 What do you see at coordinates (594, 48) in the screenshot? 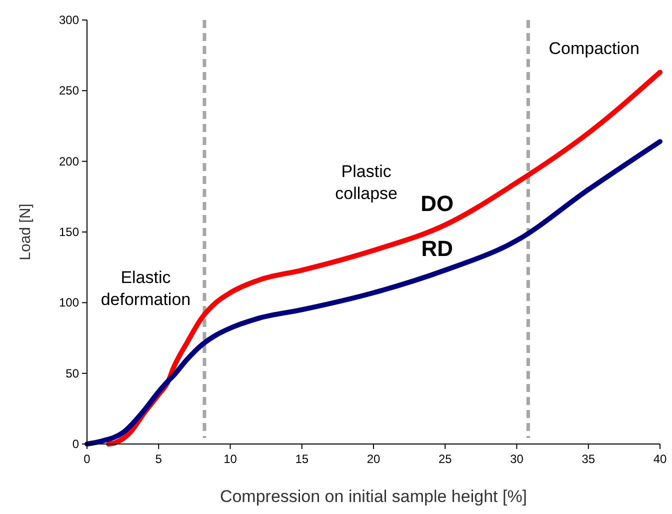
I see `annotation: Compaction` at bounding box center [594, 48].